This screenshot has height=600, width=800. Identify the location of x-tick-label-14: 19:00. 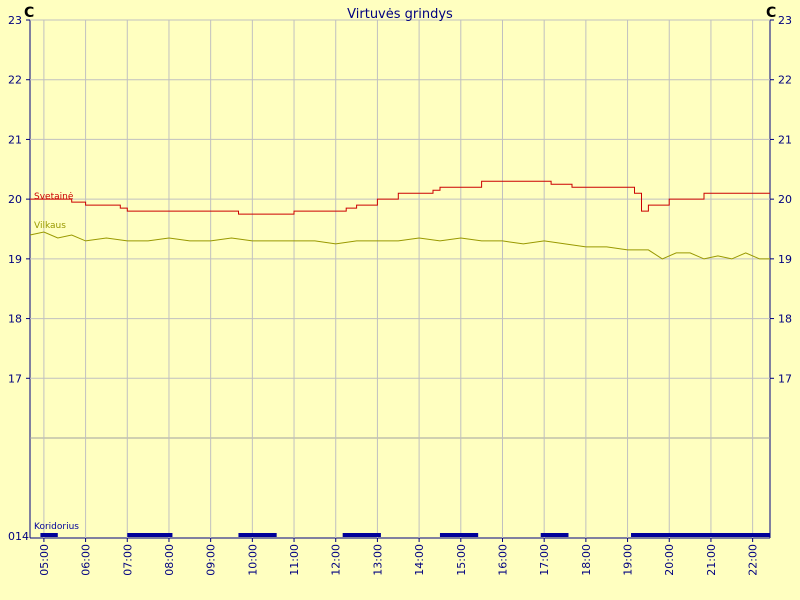
(628, 560).